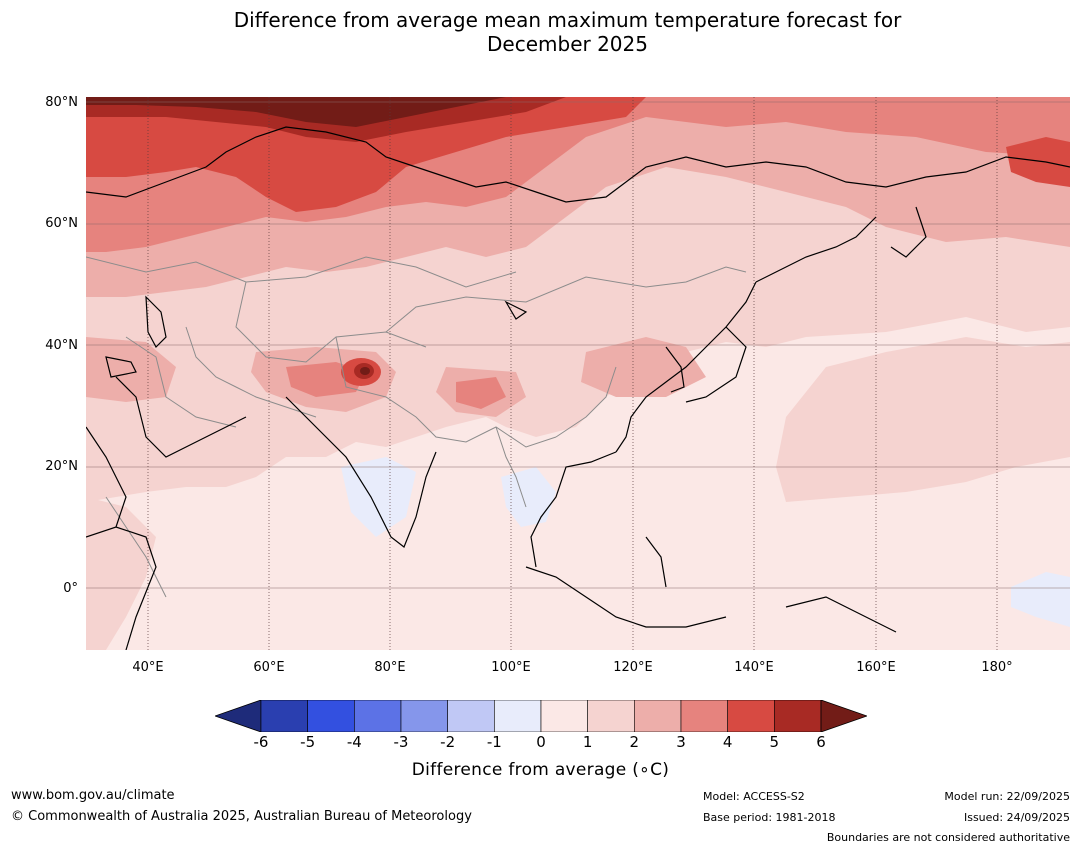  Describe the element at coordinates (296, 112) in the screenshot. I see `anomaly-above-6-north` at that location.